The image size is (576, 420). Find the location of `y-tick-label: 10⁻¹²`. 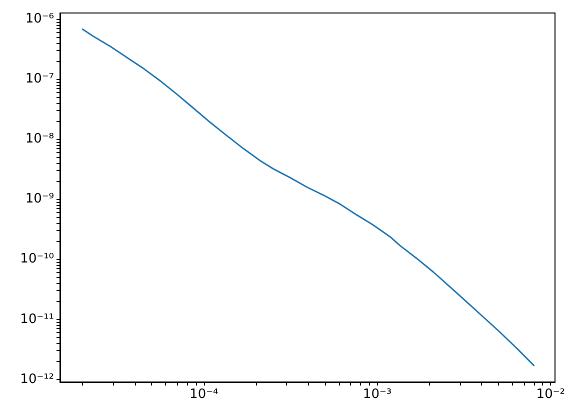

y-tick-label: 10⁻¹² is located at coordinates (37, 379).